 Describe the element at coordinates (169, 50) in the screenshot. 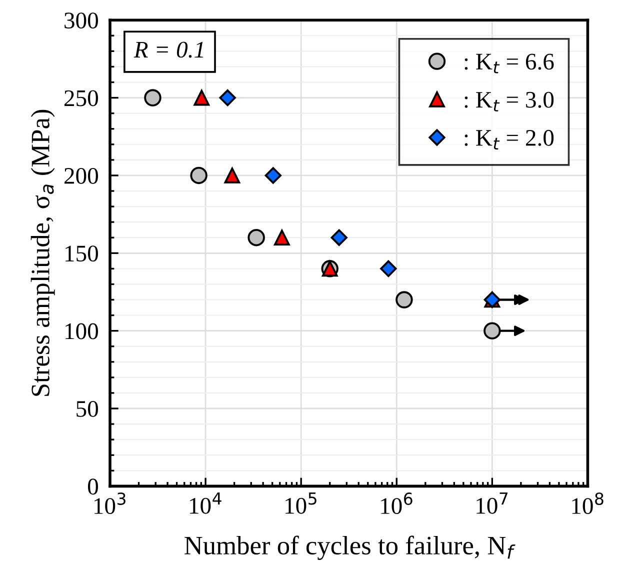

I see `annotation: R = 0.1` at that location.